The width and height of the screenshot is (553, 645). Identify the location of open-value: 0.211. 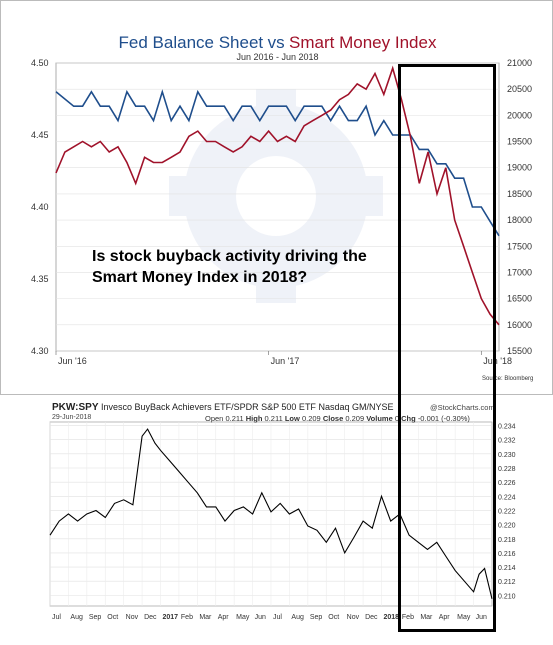
(234, 418).